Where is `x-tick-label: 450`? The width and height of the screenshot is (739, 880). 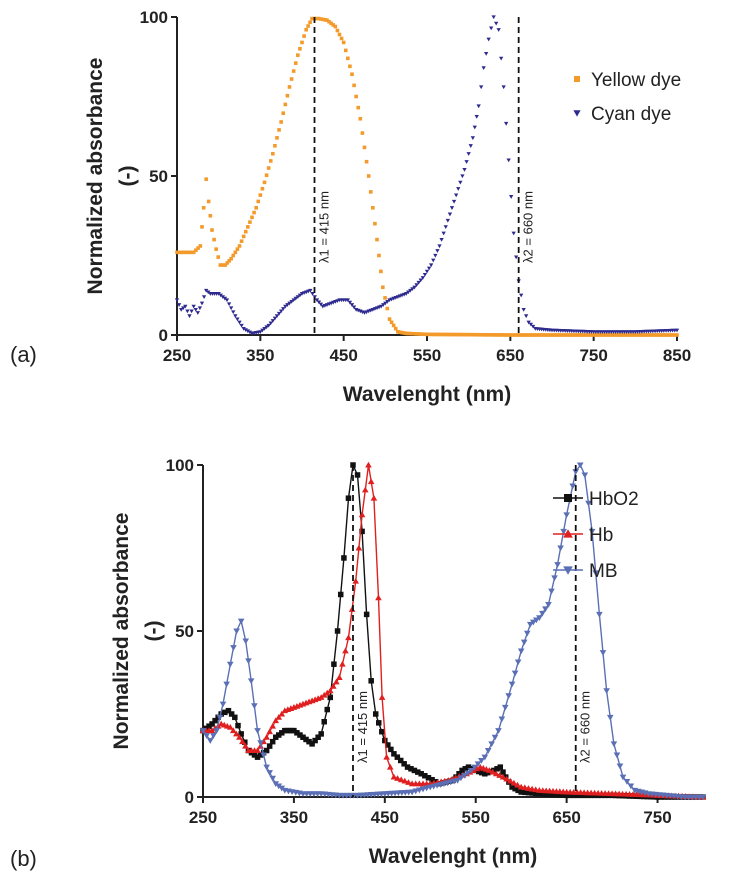 x-tick-label: 450 is located at coordinates (385, 817).